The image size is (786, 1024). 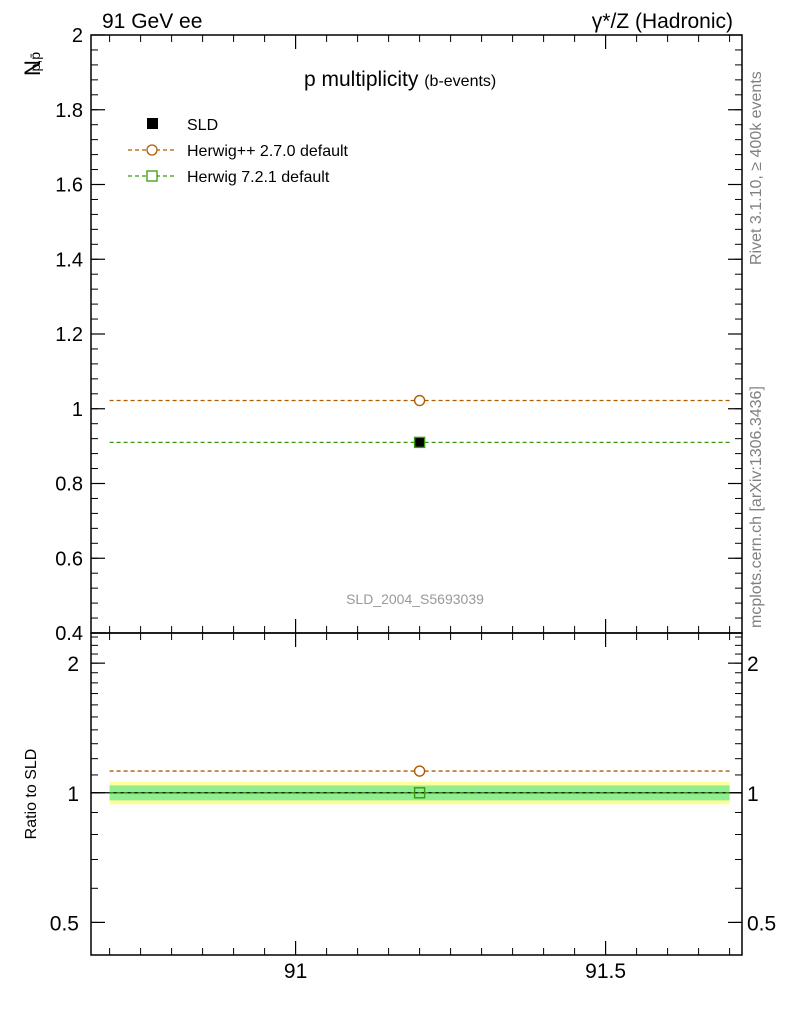 I want to click on main-y-tick-label: 1.4, so click(x=69, y=260).